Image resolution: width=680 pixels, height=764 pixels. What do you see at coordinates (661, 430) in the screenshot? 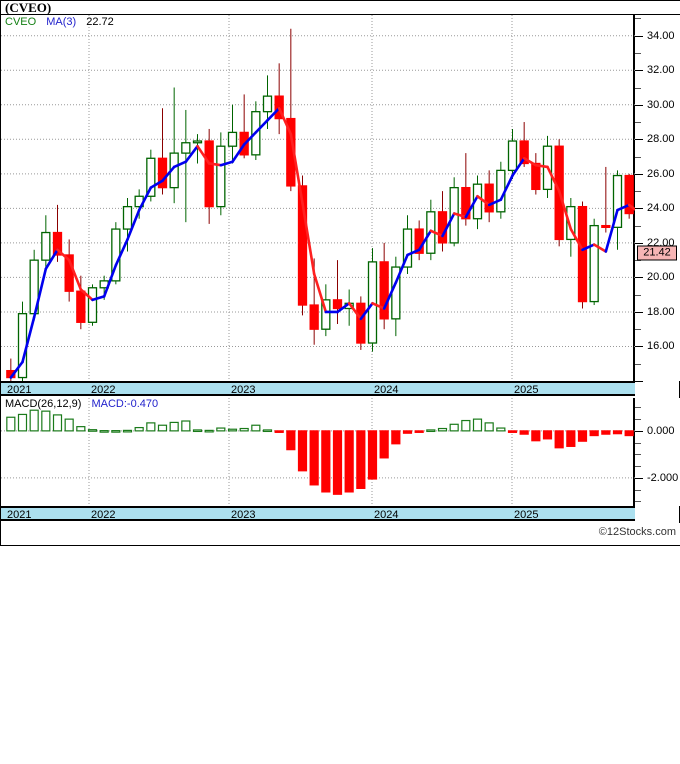
I see `macd-axis-label: 0.000` at bounding box center [661, 430].